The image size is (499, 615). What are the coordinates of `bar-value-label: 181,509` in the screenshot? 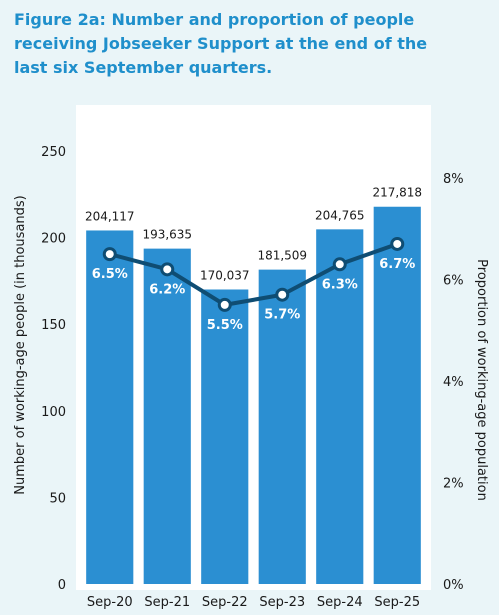 It's located at (282, 256).